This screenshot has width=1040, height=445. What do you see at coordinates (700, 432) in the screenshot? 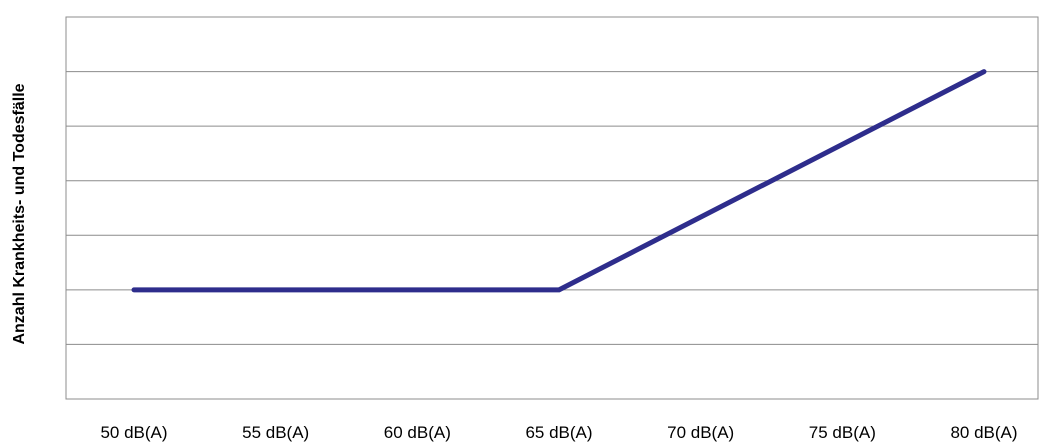
I see `x-tick-label: 70 dB(A)` at bounding box center [700, 432].